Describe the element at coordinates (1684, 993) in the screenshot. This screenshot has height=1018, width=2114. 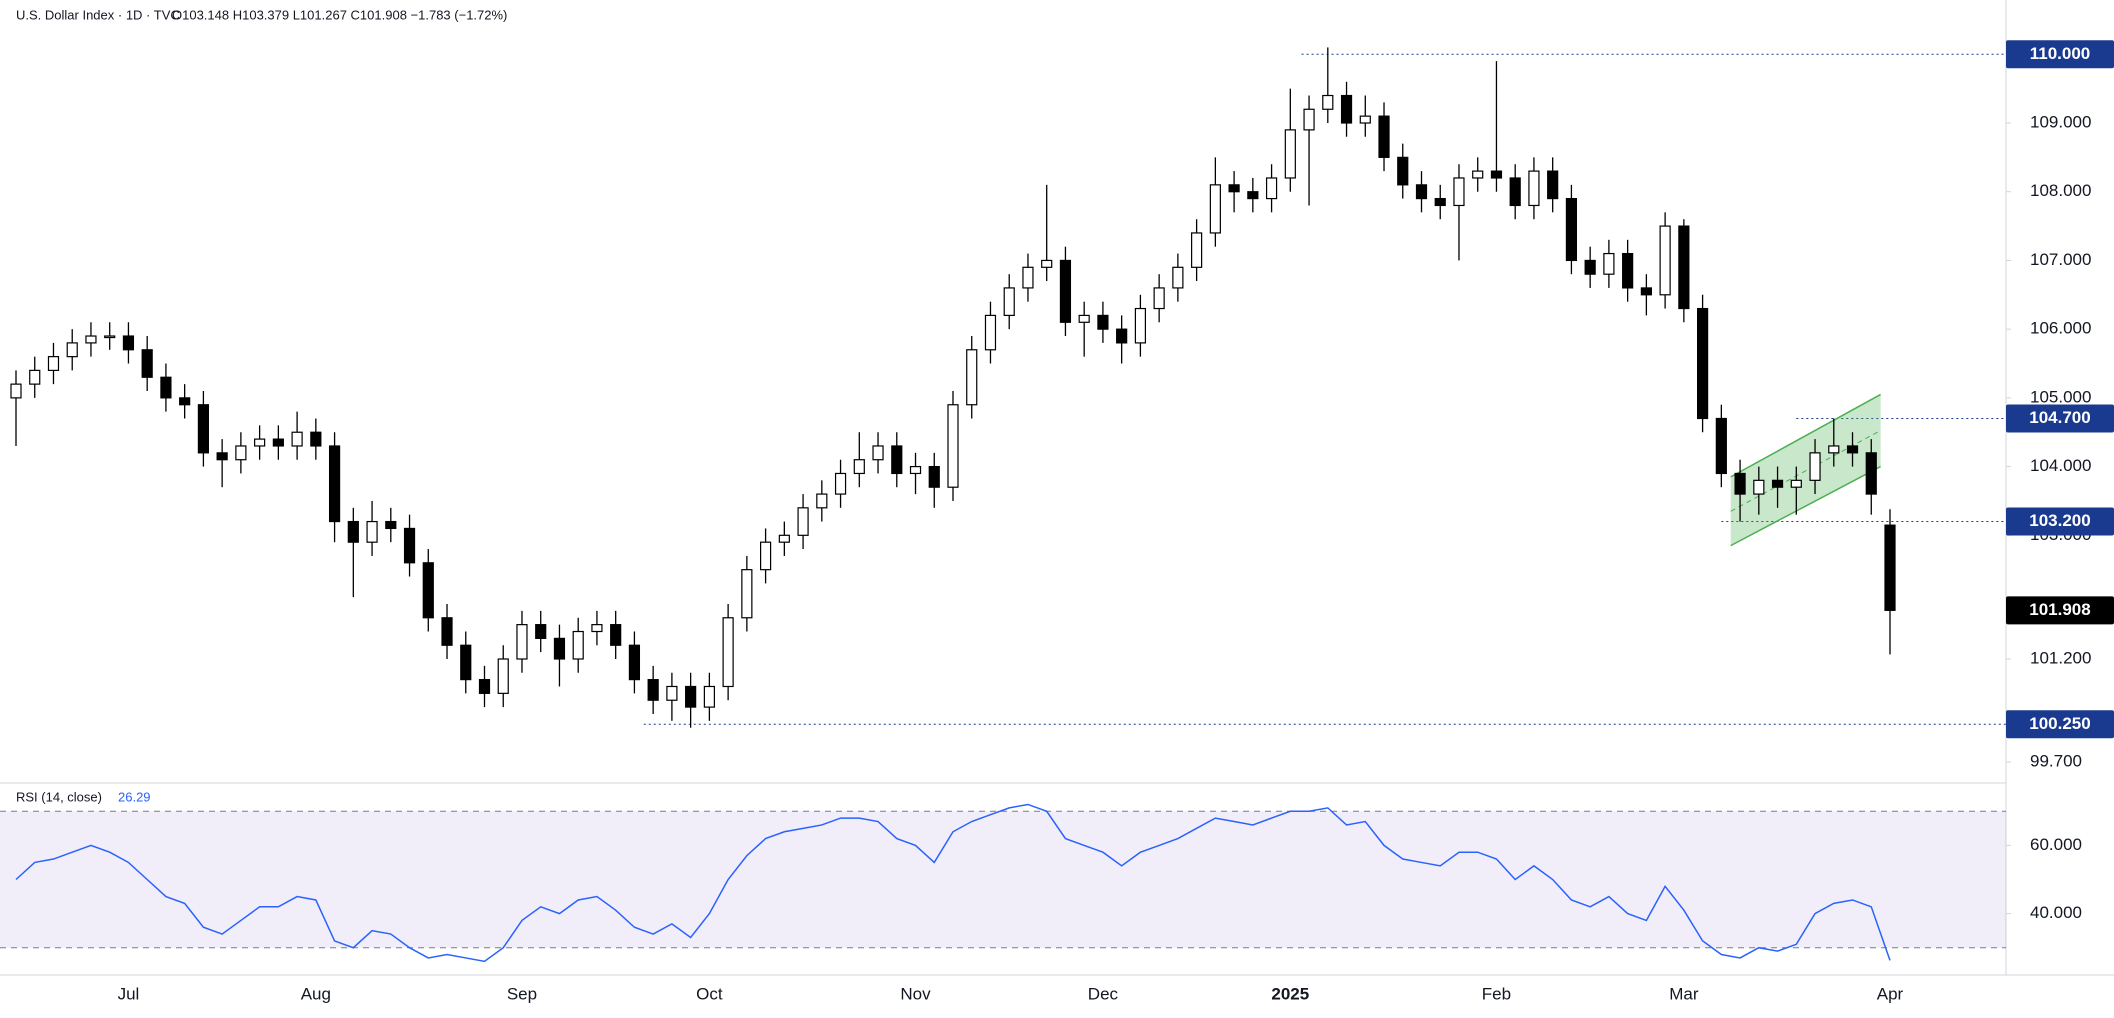
I see `x-tick-label: Mar` at that location.